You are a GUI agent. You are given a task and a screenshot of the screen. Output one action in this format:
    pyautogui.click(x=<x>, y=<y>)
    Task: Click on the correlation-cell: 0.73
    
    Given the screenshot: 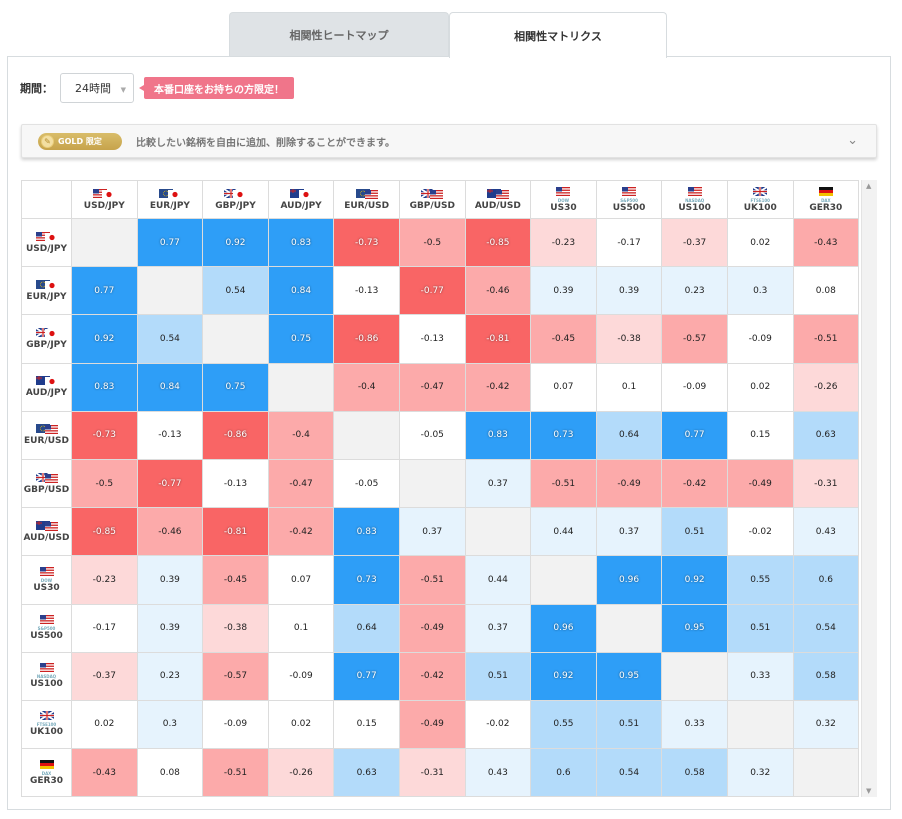 What is the action you would take?
    pyautogui.click(x=563, y=435)
    